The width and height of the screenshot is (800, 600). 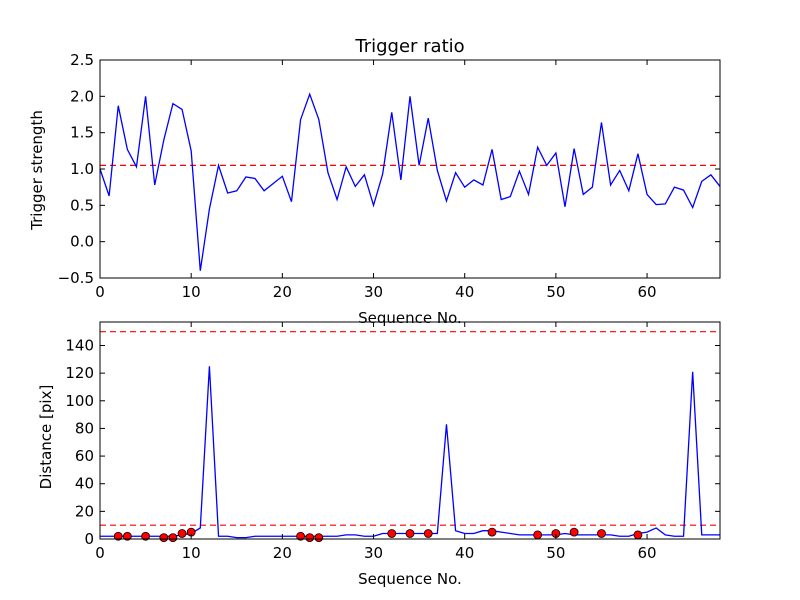 I want to click on bottom-x-axis-label: Sequence No., so click(x=410, y=579).